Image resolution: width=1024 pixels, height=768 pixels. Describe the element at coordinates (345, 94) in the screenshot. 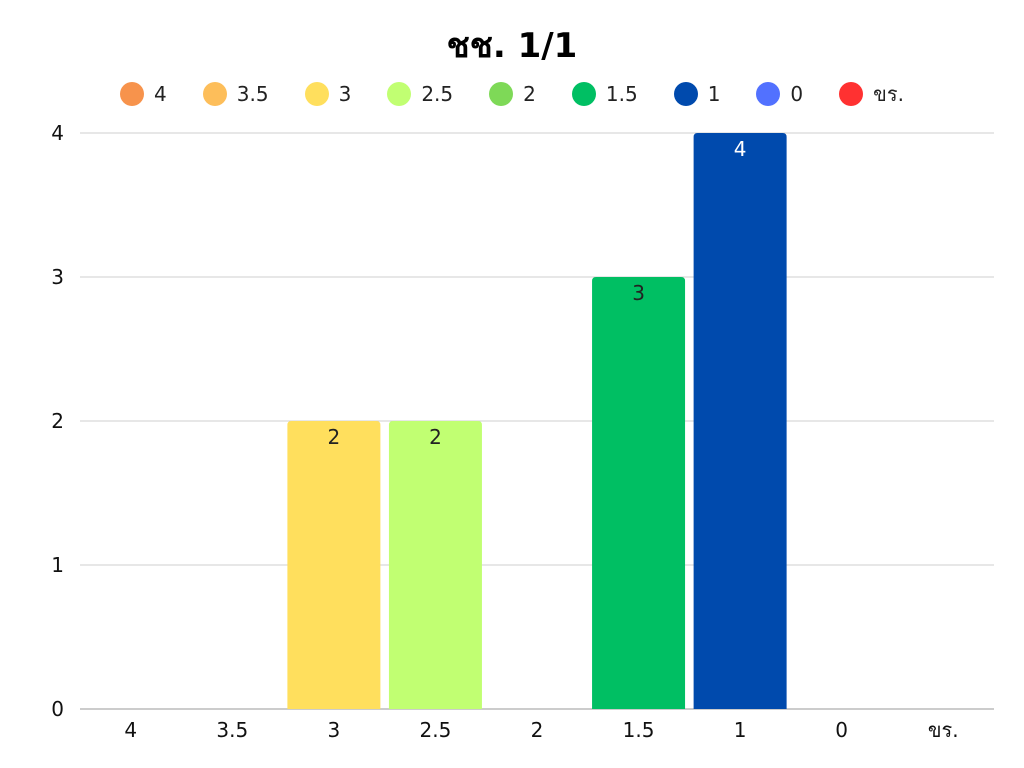

I see `legend-label: 3` at that location.